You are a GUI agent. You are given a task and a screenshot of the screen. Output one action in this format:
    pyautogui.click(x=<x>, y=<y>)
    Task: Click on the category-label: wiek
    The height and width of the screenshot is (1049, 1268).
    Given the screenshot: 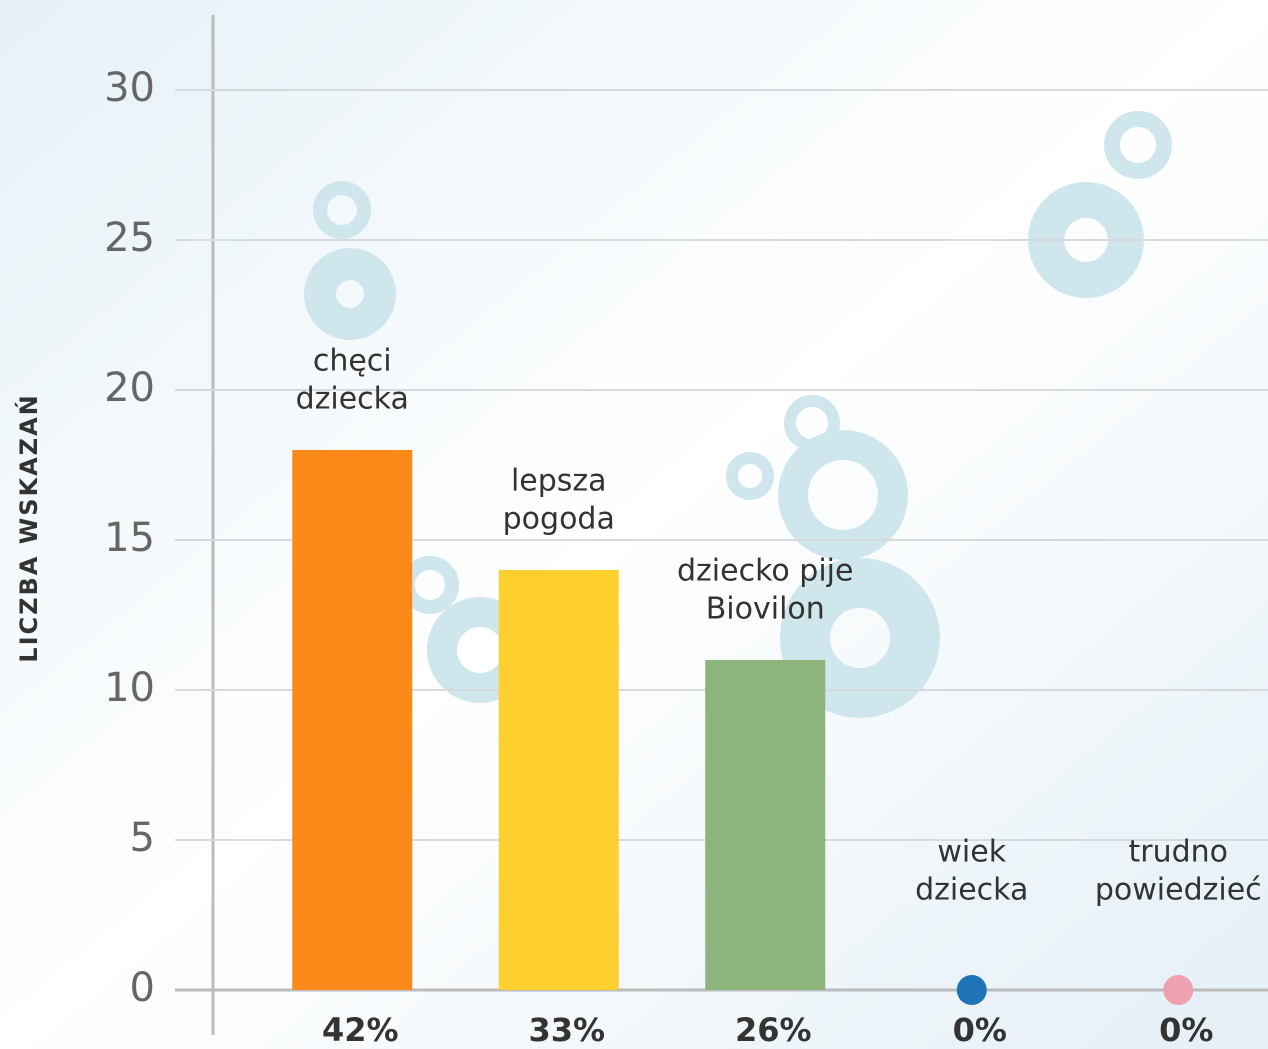 What is the action you would take?
    pyautogui.click(x=971, y=852)
    